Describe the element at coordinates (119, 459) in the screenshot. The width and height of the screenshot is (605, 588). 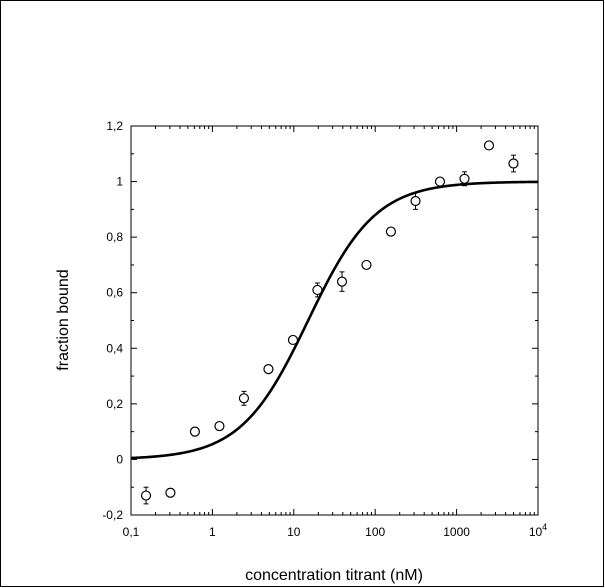
I see `y-tick-label: 0` at that location.